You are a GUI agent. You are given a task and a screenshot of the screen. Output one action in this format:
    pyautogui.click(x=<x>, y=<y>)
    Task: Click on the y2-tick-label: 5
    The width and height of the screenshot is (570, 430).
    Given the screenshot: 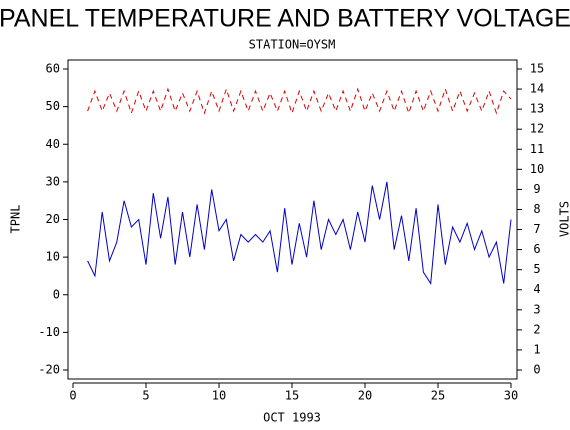 What is the action you would take?
    pyautogui.click(x=536, y=269)
    